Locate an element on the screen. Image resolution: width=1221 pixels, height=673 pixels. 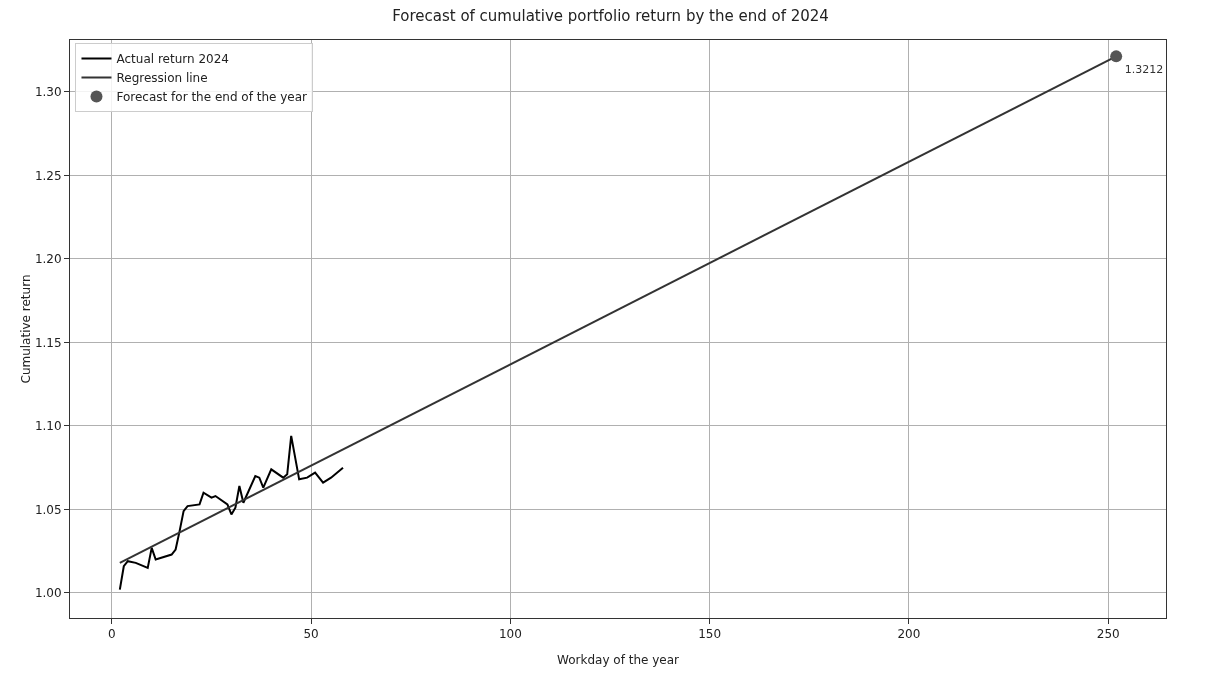
y-tick-label: 1.25 is located at coordinates (48, 175).